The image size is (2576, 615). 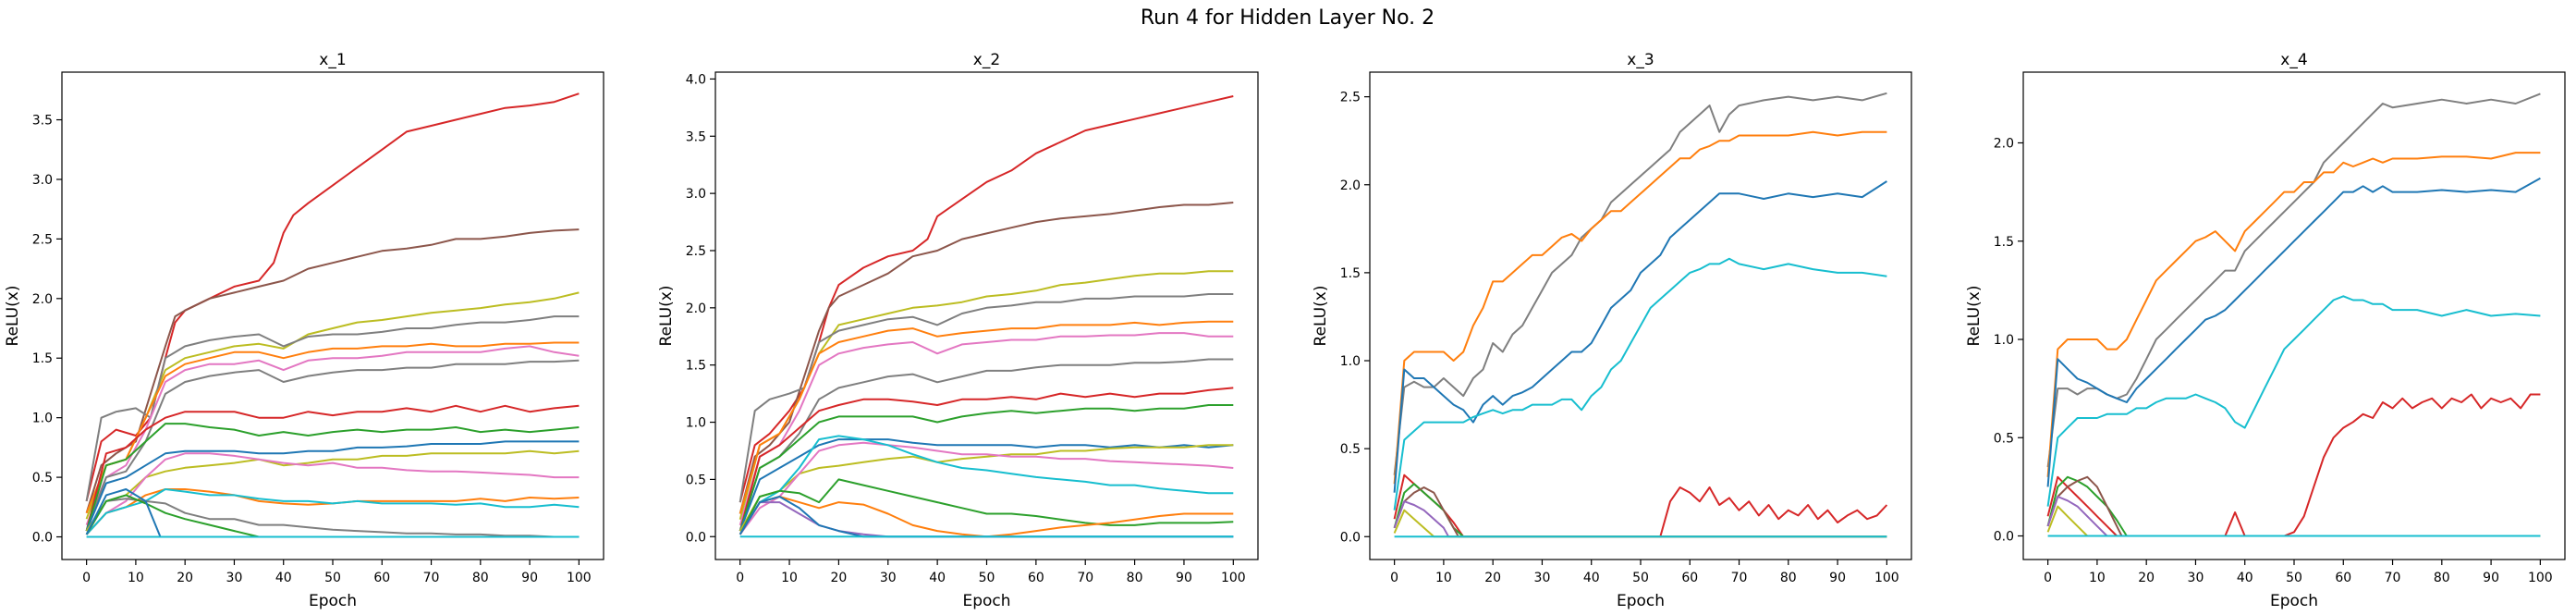 I want to click on series-group, so click(x=332, y=315).